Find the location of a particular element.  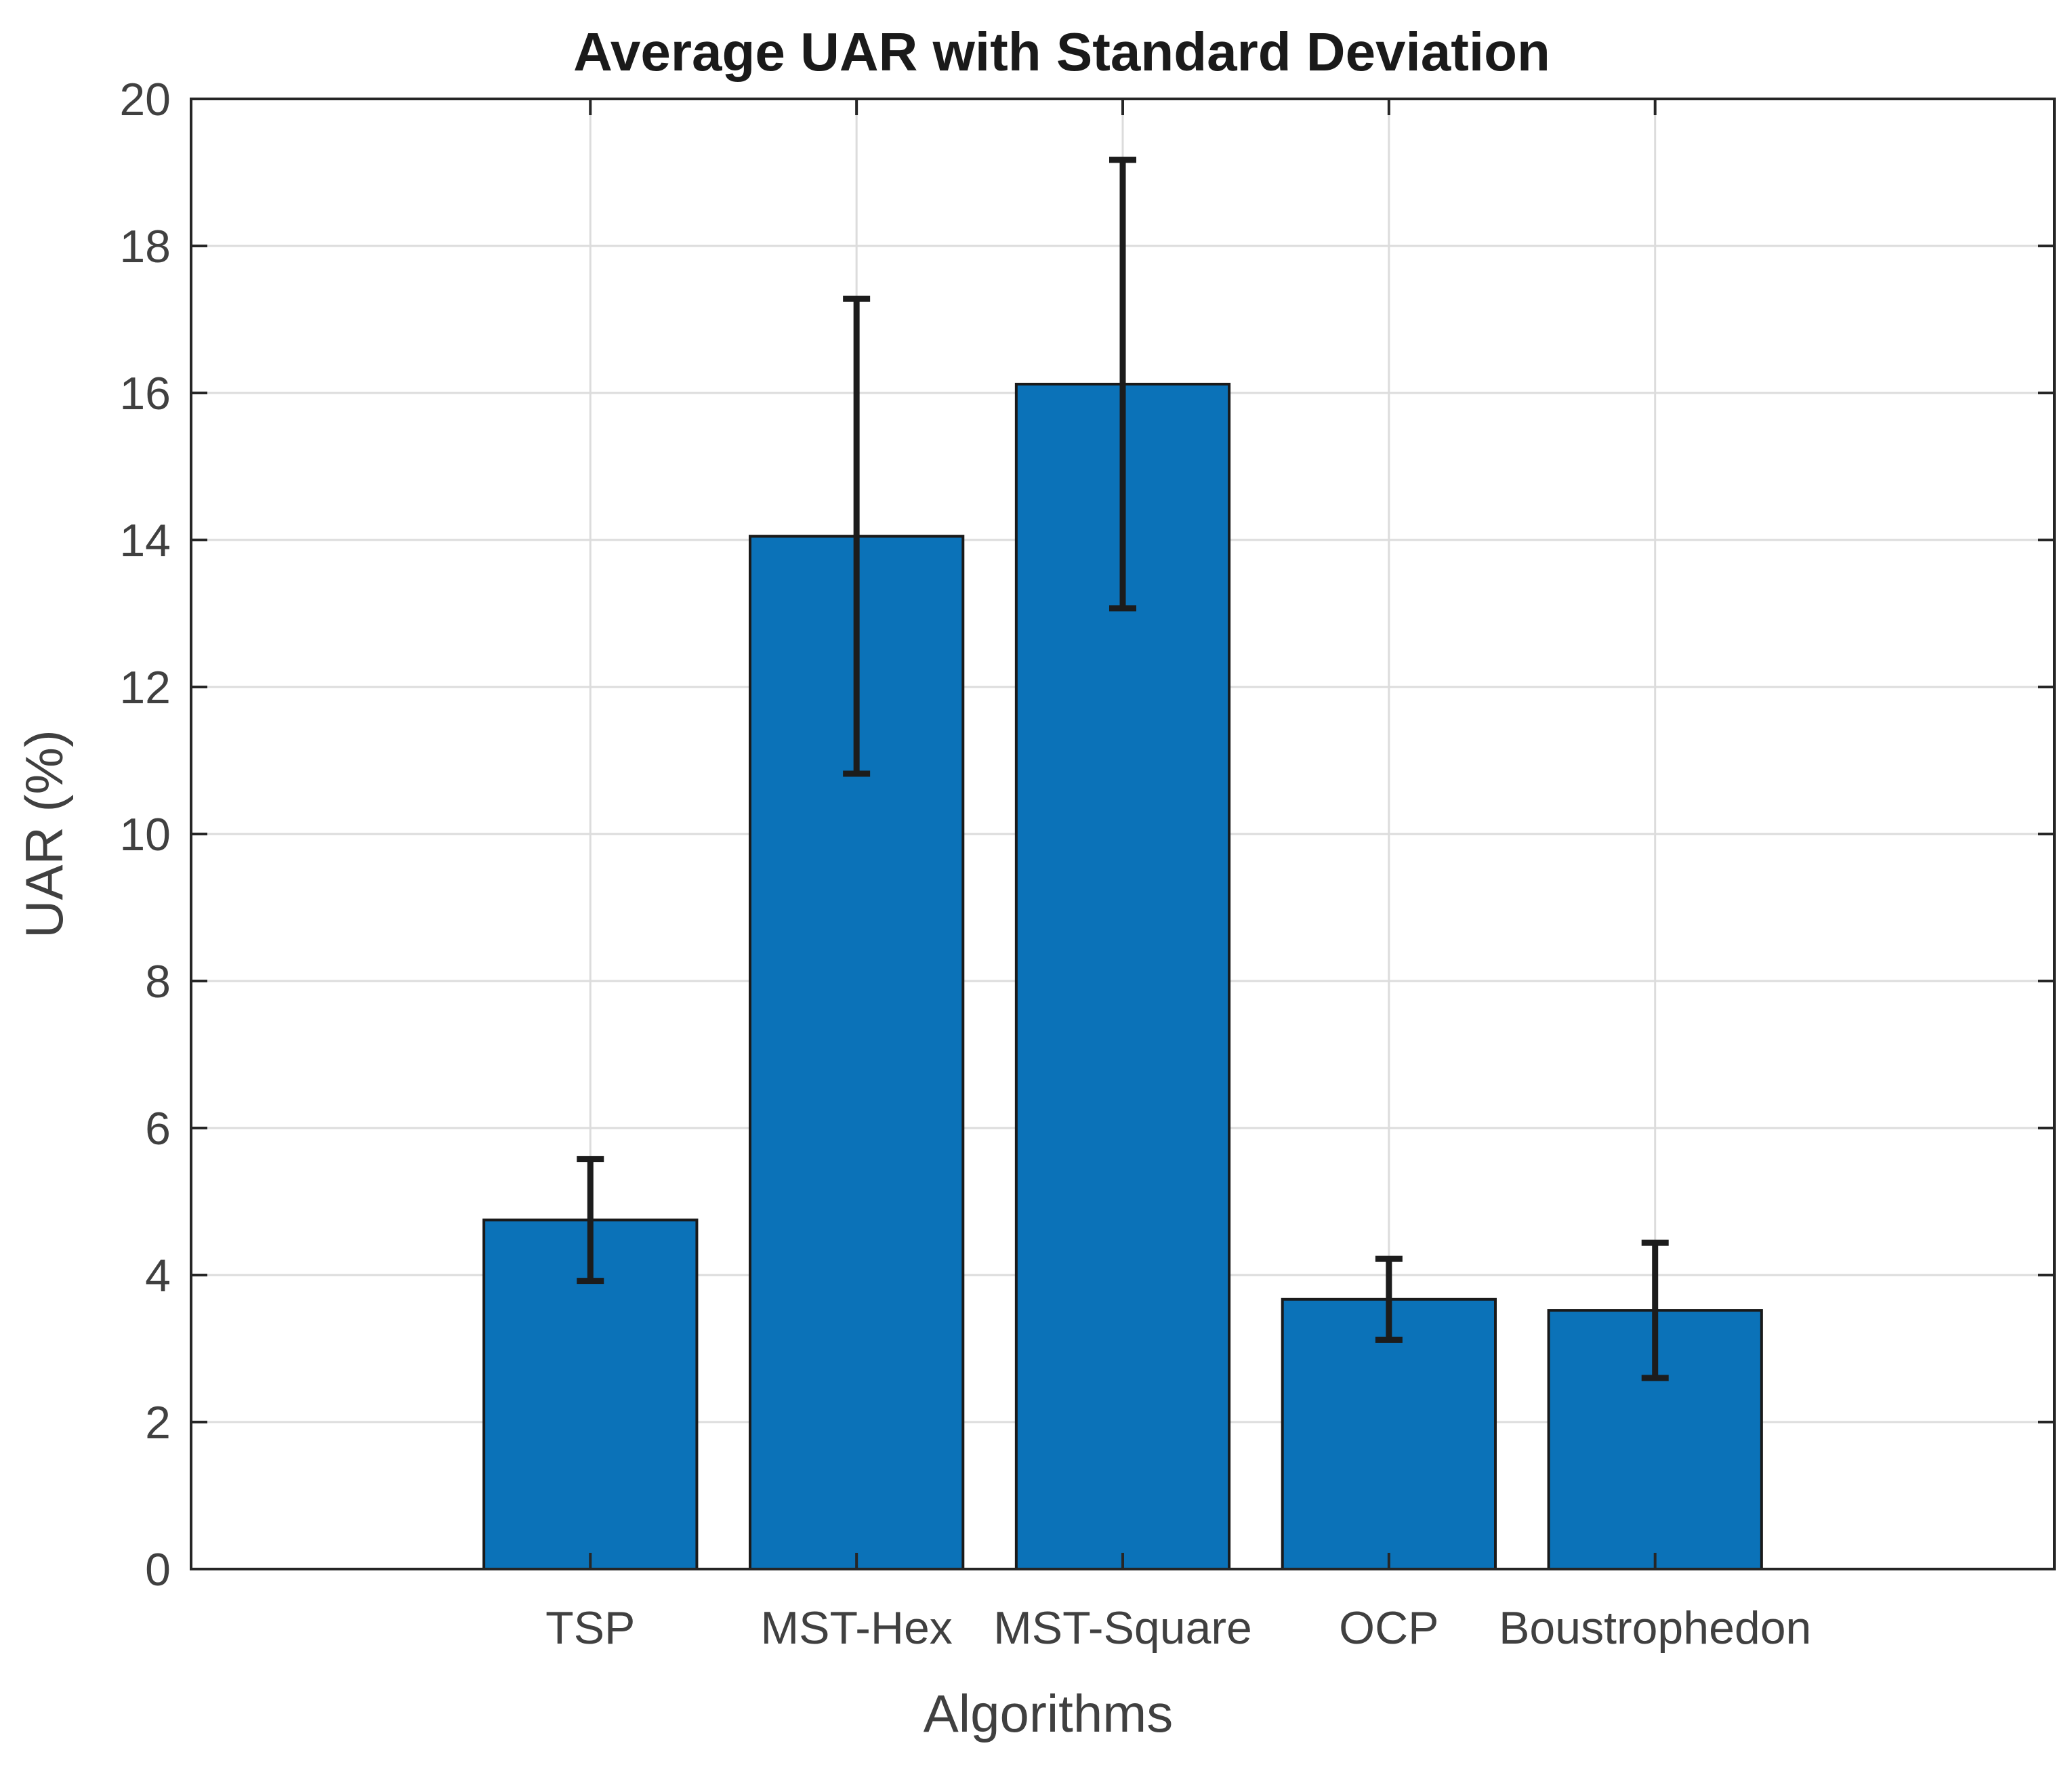

error-bar-boustrophedon is located at coordinates (1655, 1310).